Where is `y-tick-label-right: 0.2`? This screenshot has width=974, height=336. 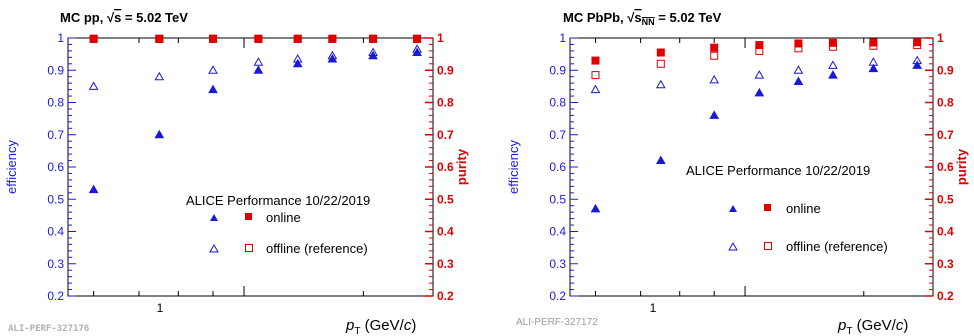
y-tick-label-right: 0.2 is located at coordinates (945, 296).